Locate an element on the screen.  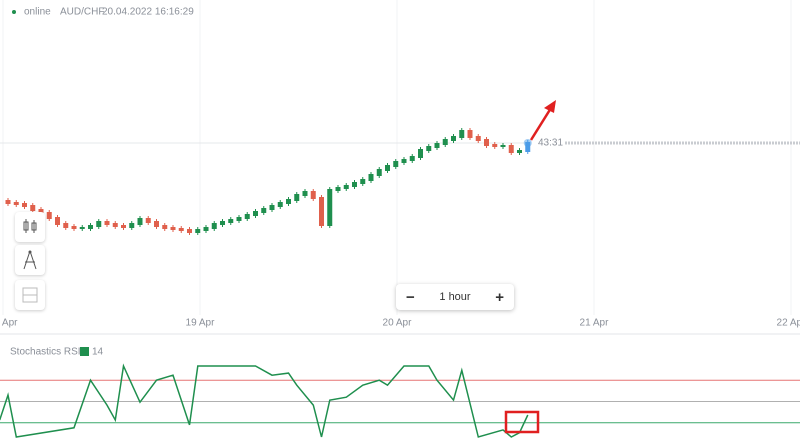
x-tick-label: 20 Apr is located at coordinates (398, 323).